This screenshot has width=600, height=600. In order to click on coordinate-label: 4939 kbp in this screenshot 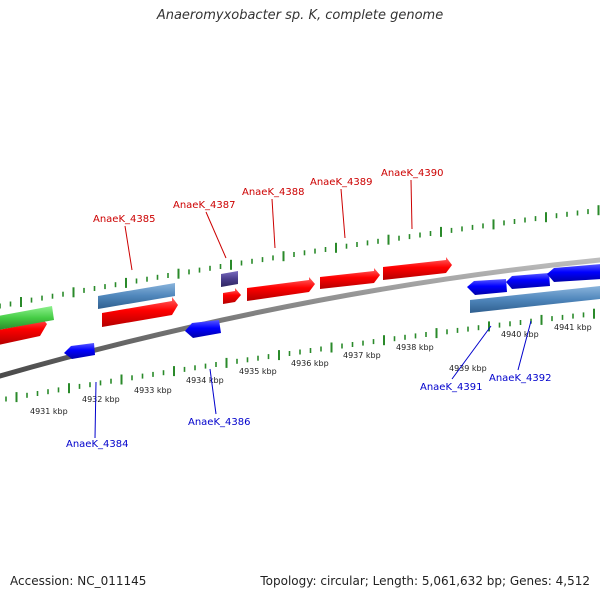, I will do `click(468, 368)`.